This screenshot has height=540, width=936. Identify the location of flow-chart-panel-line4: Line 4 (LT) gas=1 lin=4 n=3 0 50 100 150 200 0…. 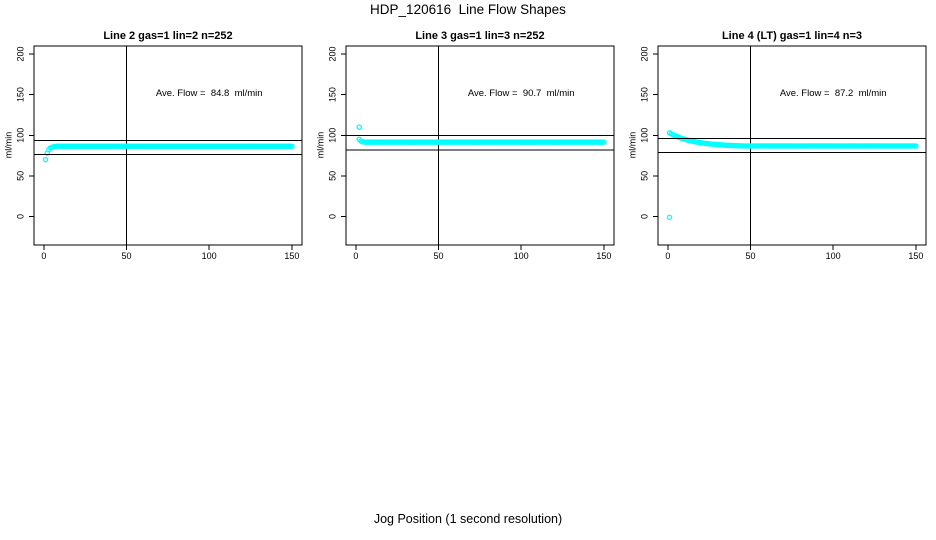
(777, 145).